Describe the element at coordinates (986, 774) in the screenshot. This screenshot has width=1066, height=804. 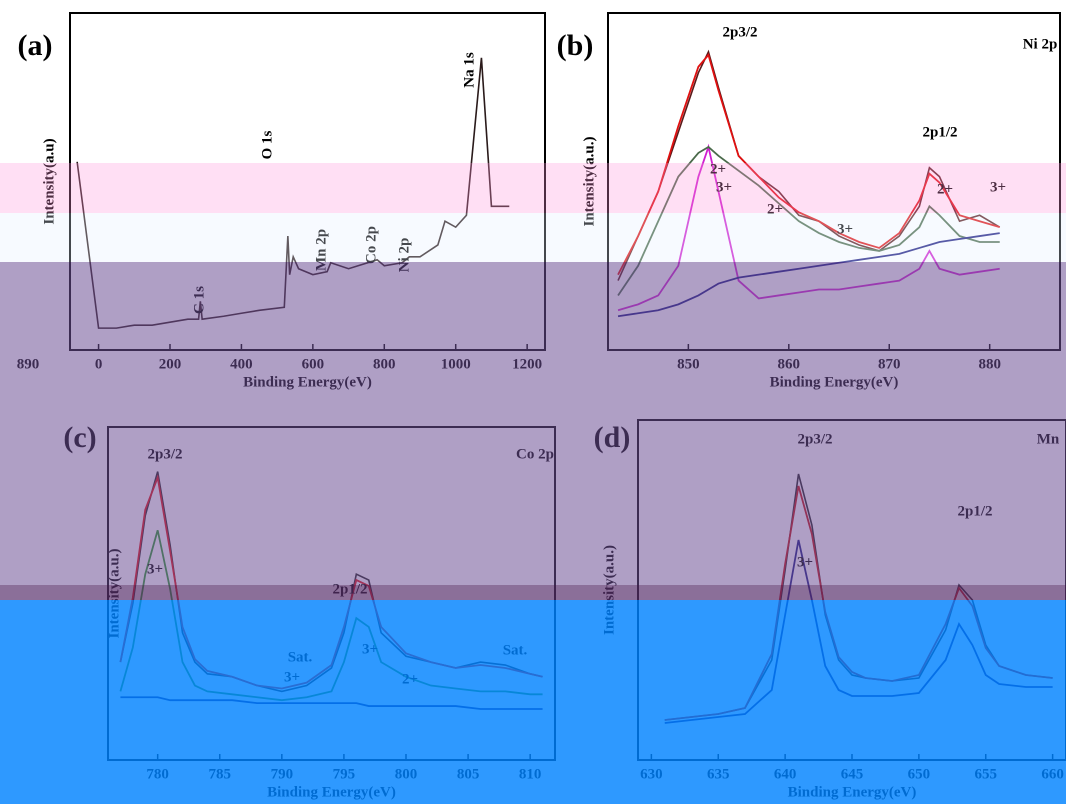
I see `x-tick-label: 655` at that location.